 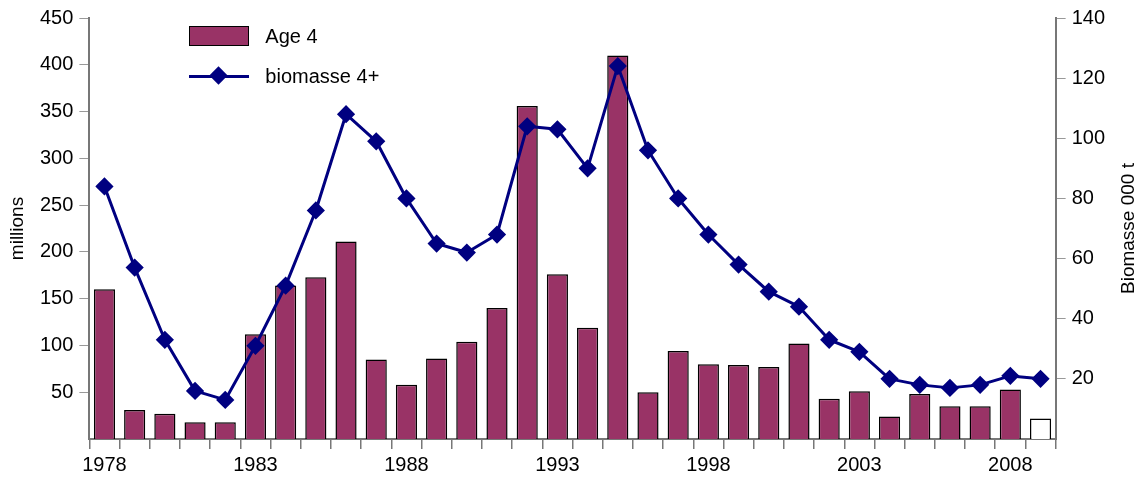 What do you see at coordinates (56, 343) in the screenshot?
I see `y-tick-label: 100` at bounding box center [56, 343].